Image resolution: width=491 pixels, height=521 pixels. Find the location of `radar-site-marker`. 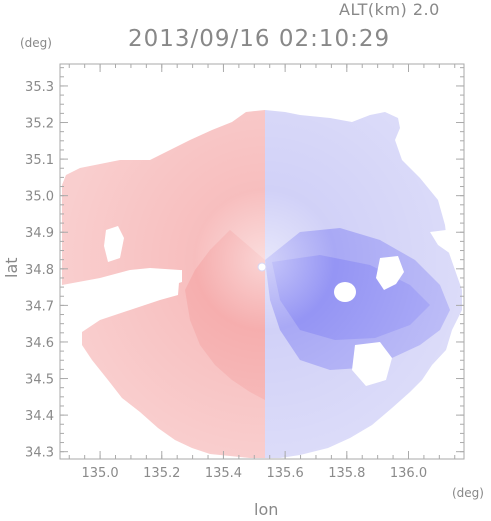

radar-site-marker is located at coordinates (262, 267).